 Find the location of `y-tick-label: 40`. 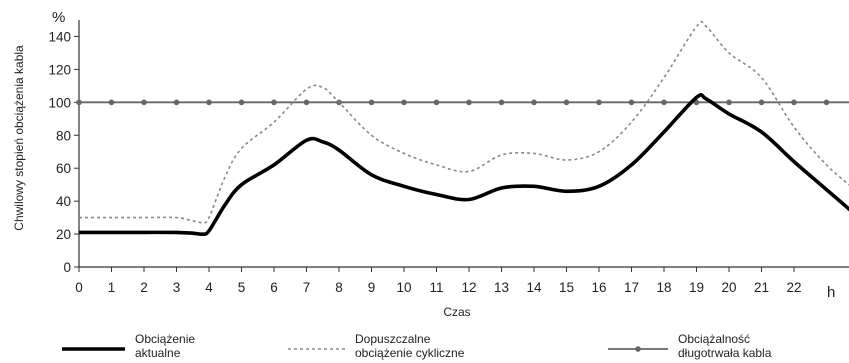

y-tick-label: 40 is located at coordinates (63, 201).